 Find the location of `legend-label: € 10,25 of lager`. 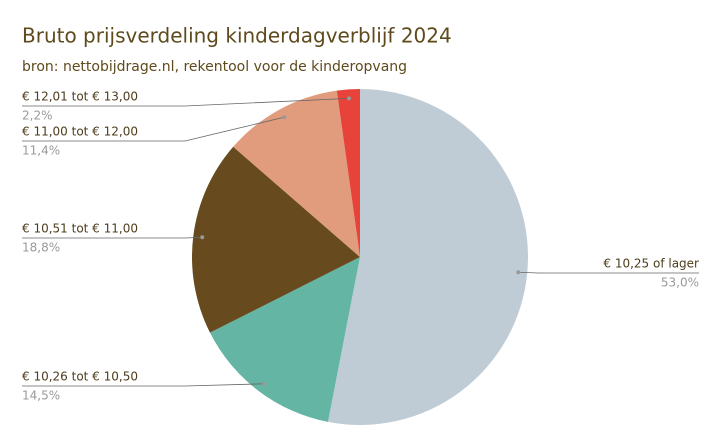

legend-label: € 10,25 of lager is located at coordinates (651, 264).